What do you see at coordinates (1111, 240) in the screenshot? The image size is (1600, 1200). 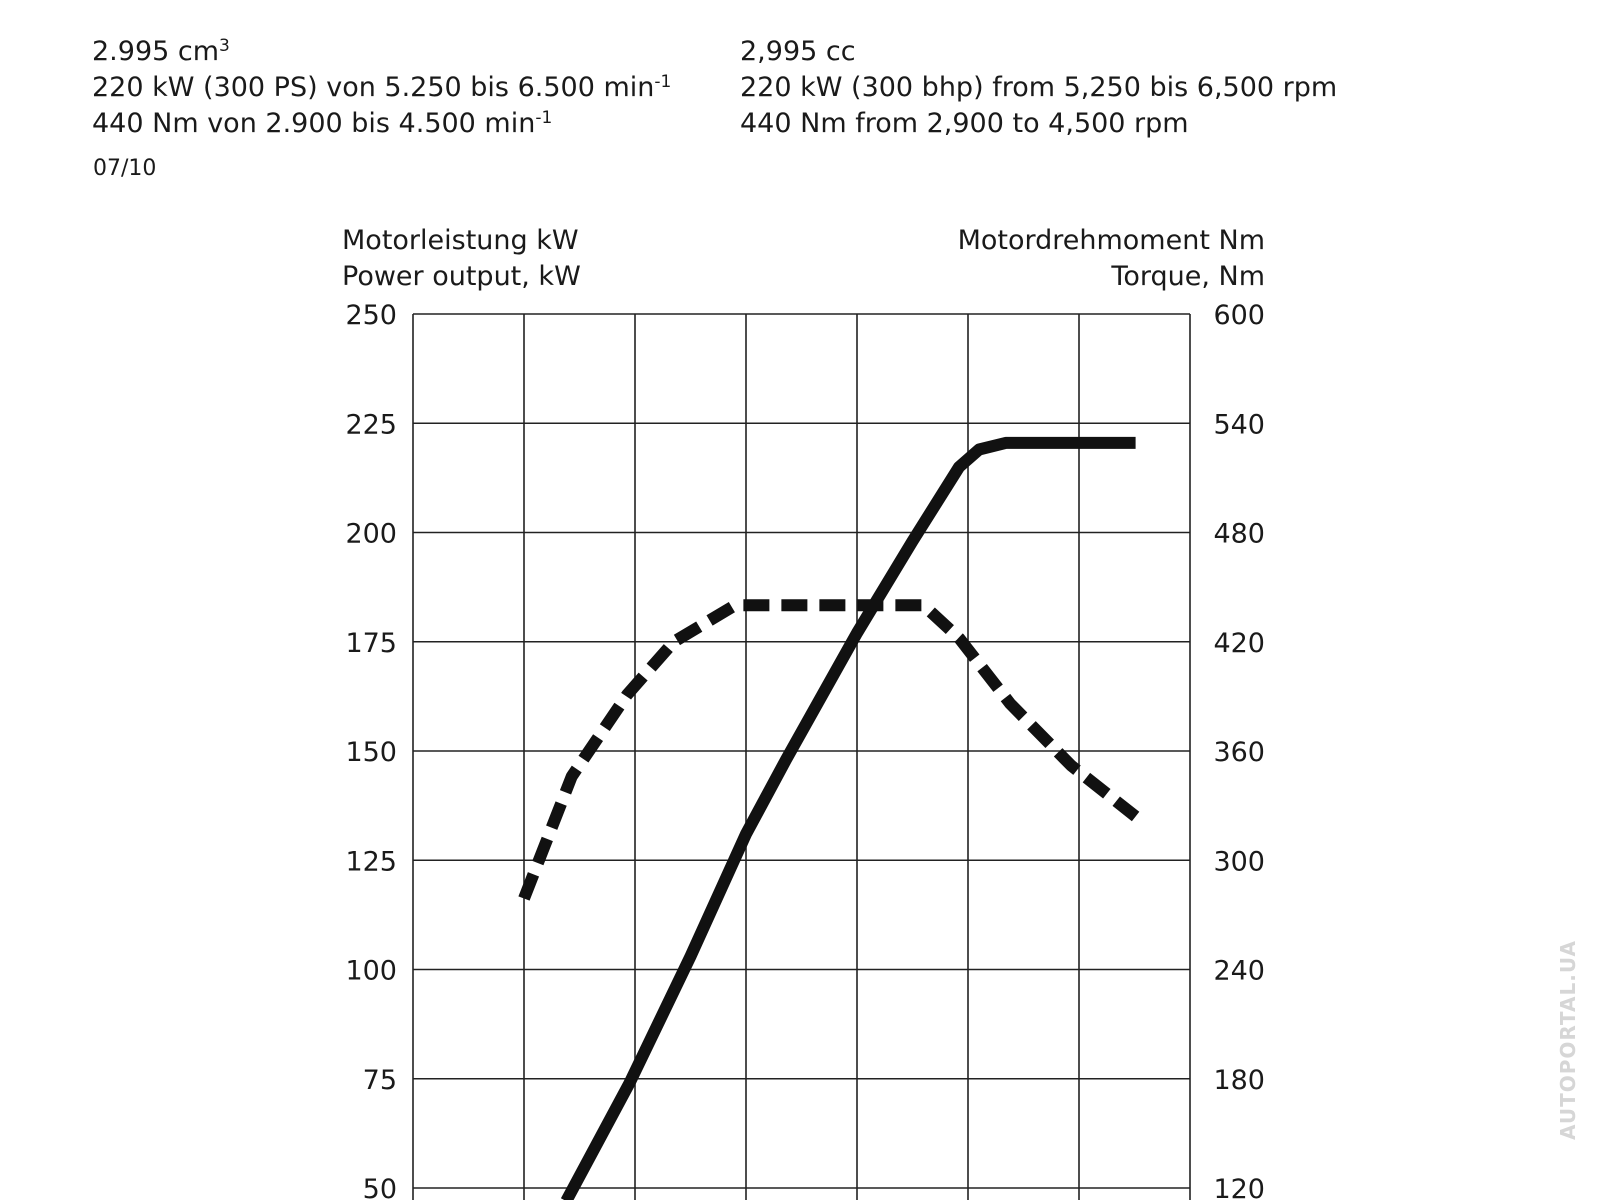 I see `right-axis-label-de: Motordrehmoment Nm` at bounding box center [1111, 240].